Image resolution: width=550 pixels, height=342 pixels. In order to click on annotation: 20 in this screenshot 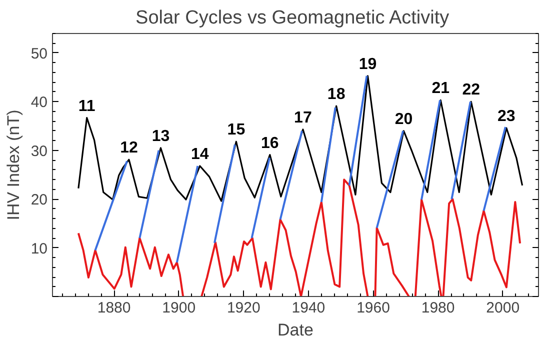, I will do `click(403, 119)`.